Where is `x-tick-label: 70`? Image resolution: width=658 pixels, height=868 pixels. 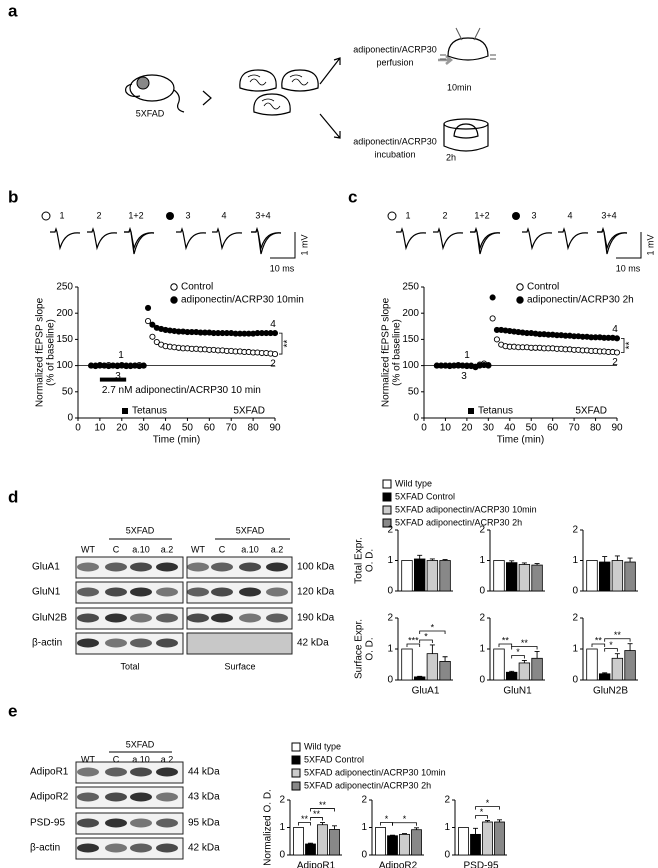
x-tick-label: 70 is located at coordinates (232, 428).